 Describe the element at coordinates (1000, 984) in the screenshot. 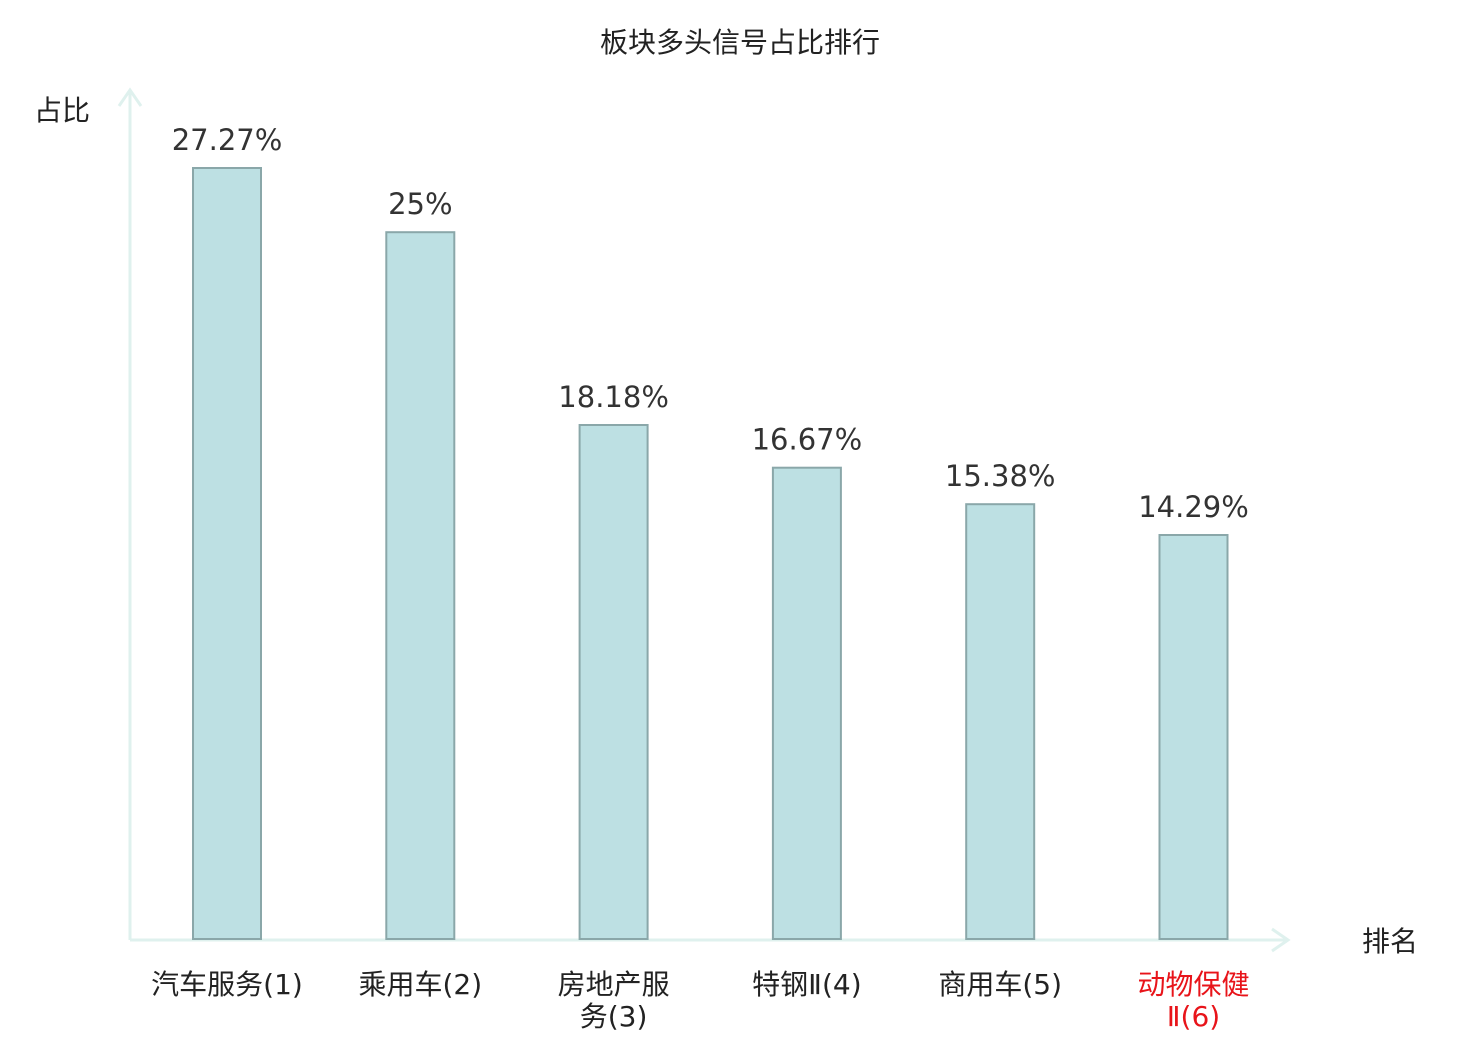

I see `category-label-5-line-1: 商用车(5)` at that location.